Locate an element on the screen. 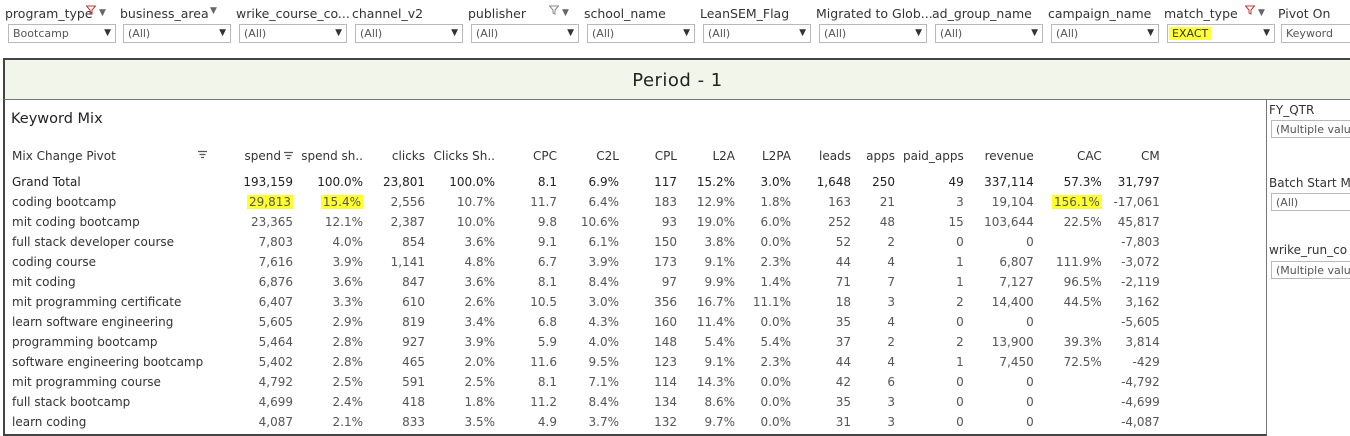 This screenshot has width=1350, height=436. table-cell: 132 is located at coordinates (665, 422).